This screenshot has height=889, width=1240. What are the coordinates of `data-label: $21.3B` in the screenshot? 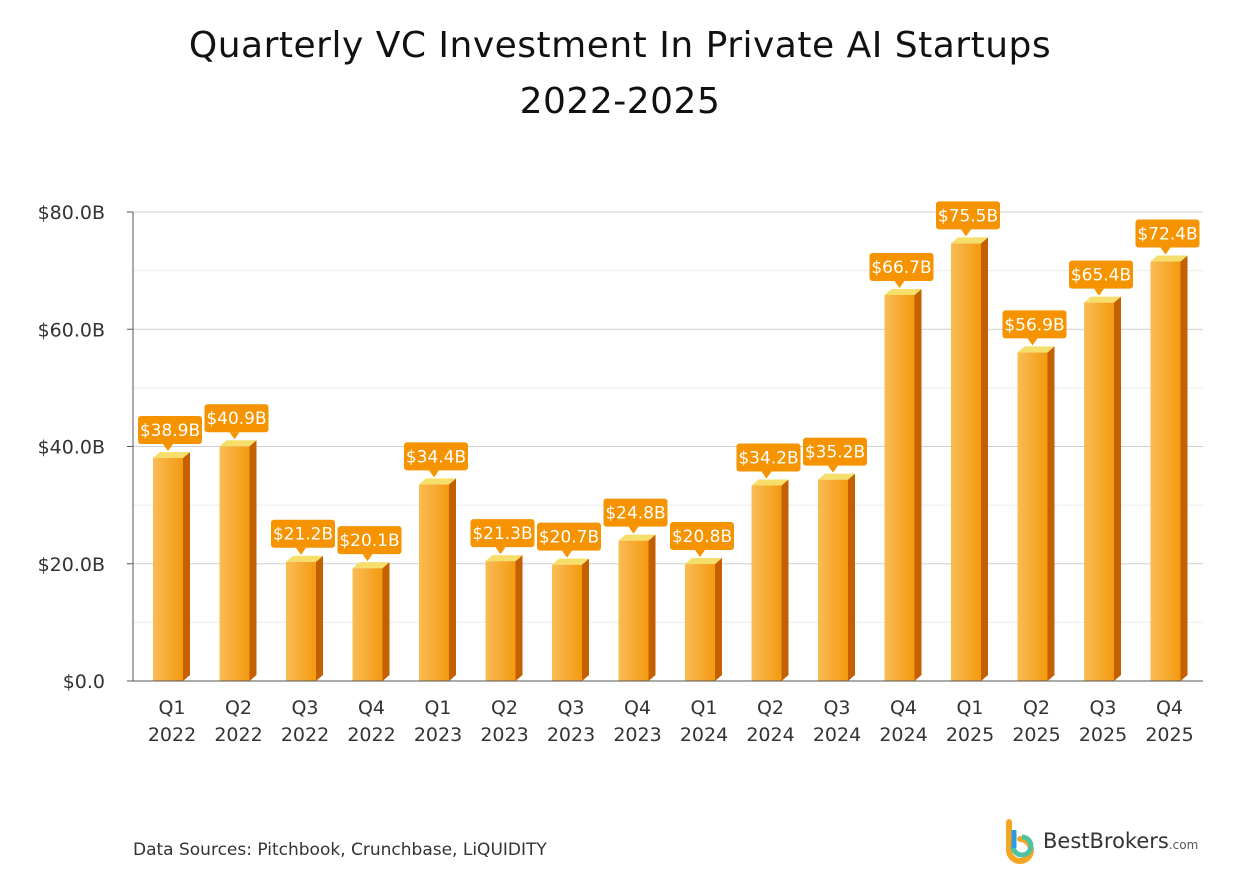 It's located at (502, 534).